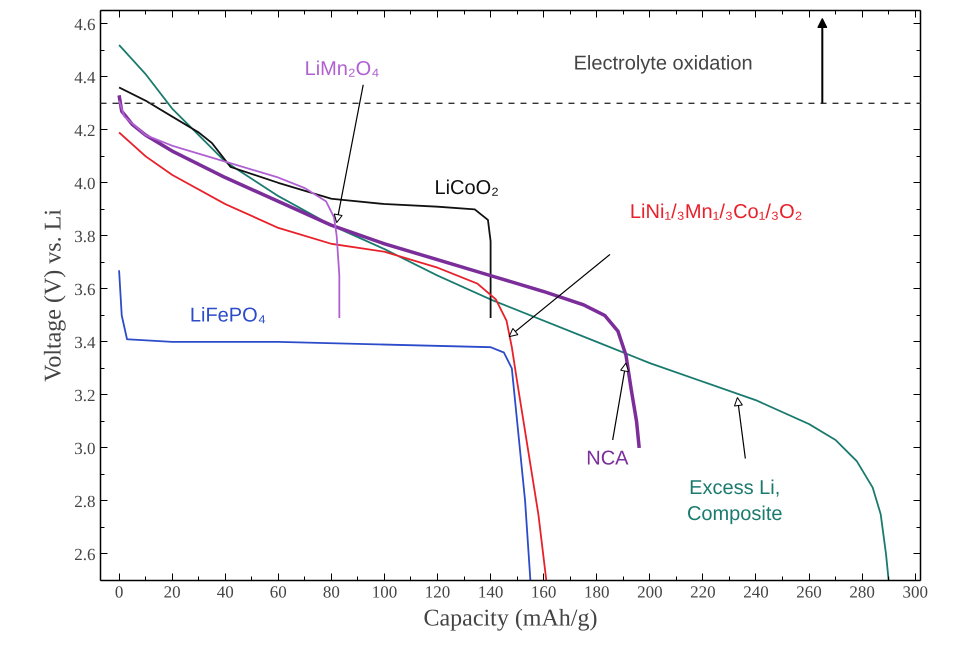  What do you see at coordinates (85, 77) in the screenshot?
I see `y-tick-label: 4.4` at bounding box center [85, 77].